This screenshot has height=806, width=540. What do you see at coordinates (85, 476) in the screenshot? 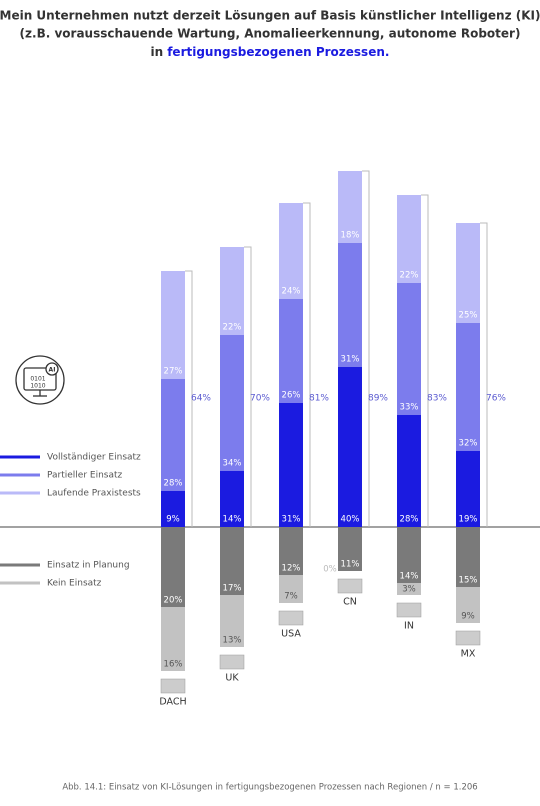
I see `legend-label: Partieller Einsatz` at bounding box center [85, 476].